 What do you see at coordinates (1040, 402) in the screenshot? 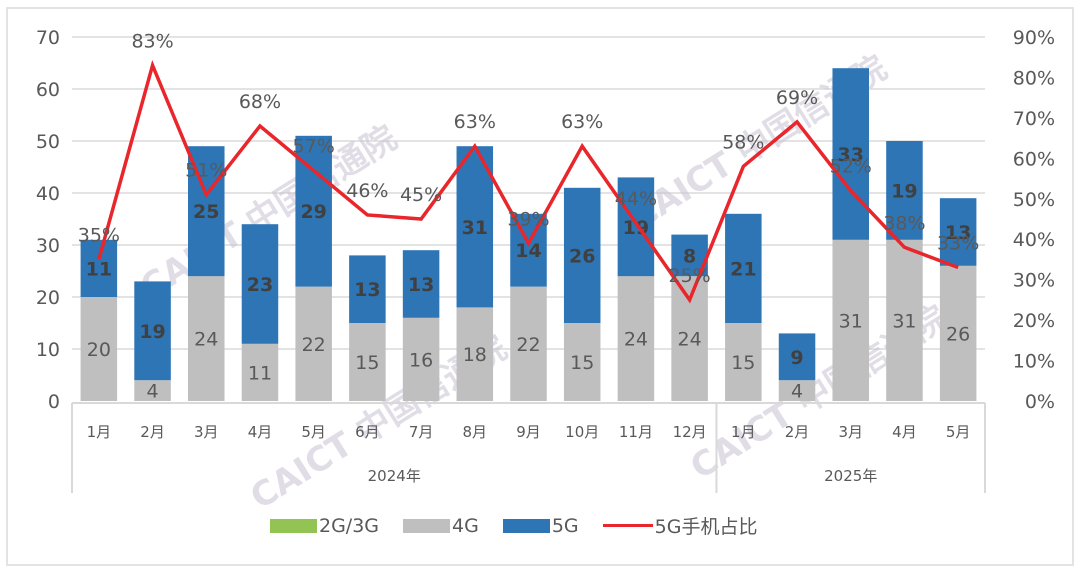
I see `y-right-tick: 0%` at bounding box center [1040, 402].